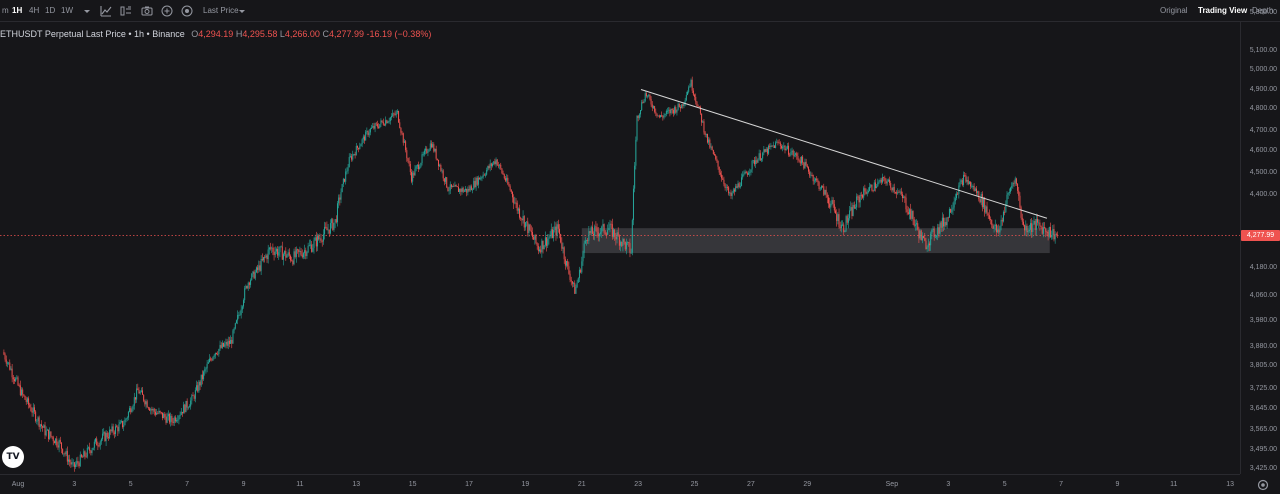 The height and width of the screenshot is (494, 1280). Describe the element at coordinates (87, 11) in the screenshot. I see `chevron-down-icon` at that location.